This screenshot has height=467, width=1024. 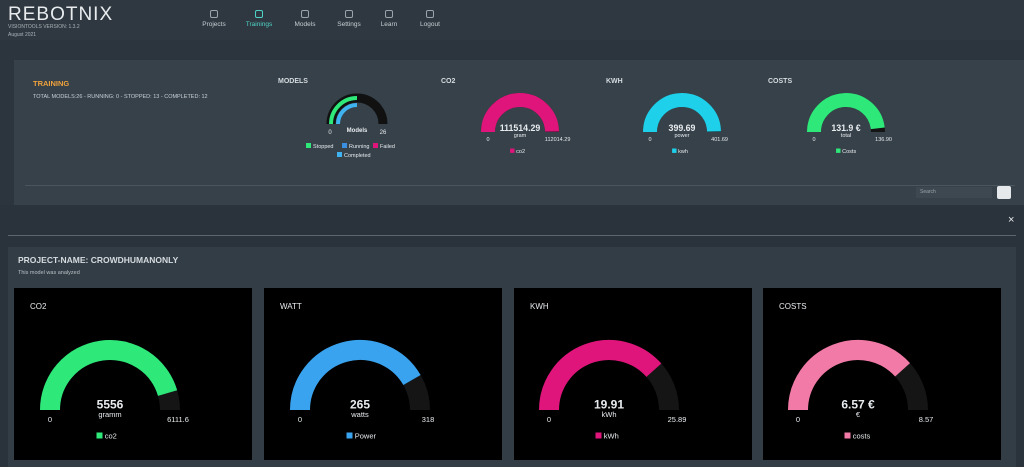 I want to click on card-title: KWH, so click(x=539, y=306).